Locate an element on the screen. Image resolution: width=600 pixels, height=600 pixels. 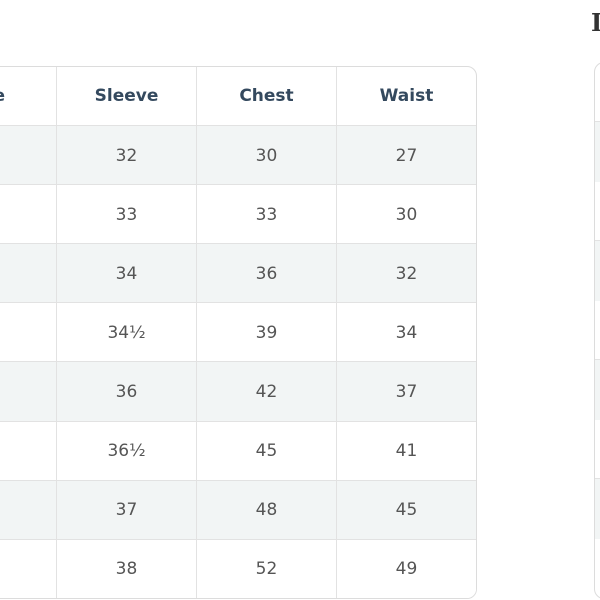
second-table is located at coordinates (597, 330).